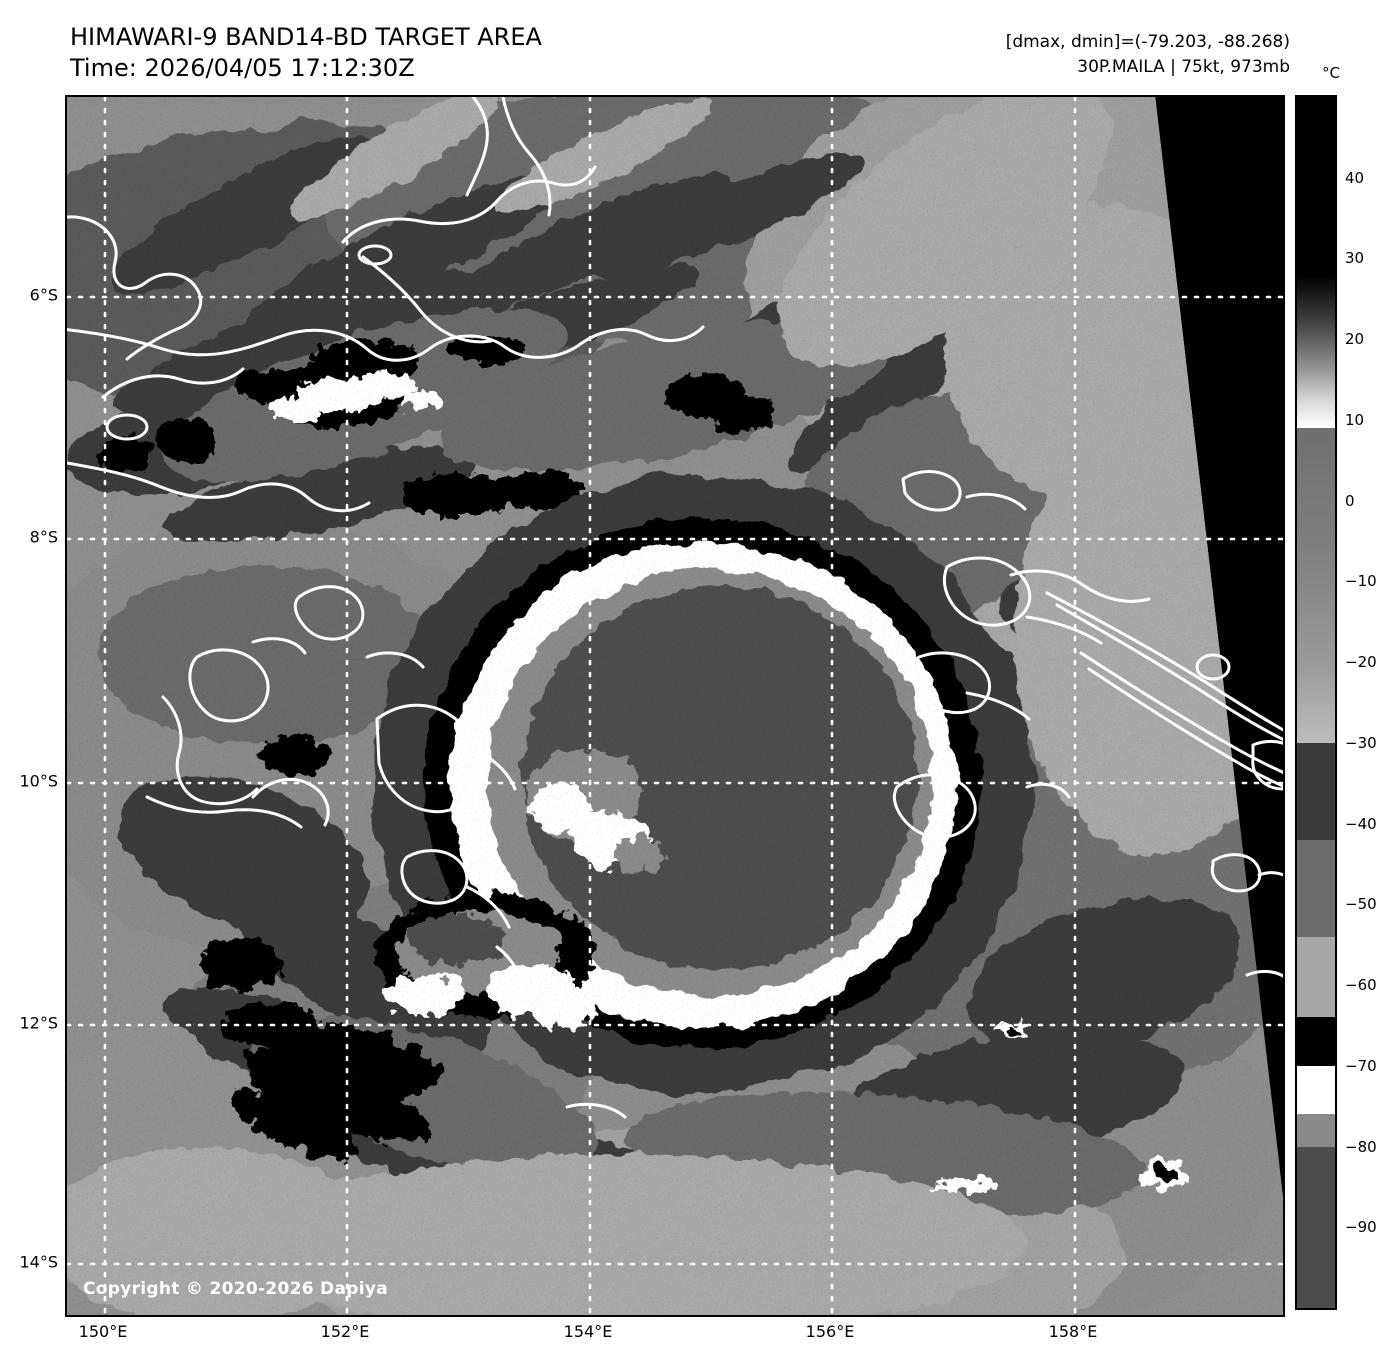  What do you see at coordinates (1073, 1331) in the screenshot?
I see `xtick-158E: 158°E` at bounding box center [1073, 1331].